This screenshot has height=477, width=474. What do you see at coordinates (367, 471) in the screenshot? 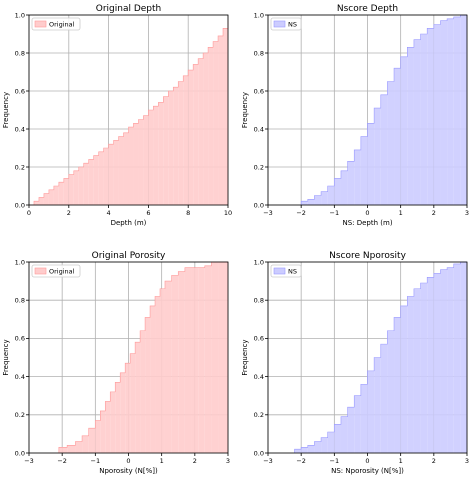
I see `x-axis-label: NS: Nporosity (N[%])` at bounding box center [367, 471].